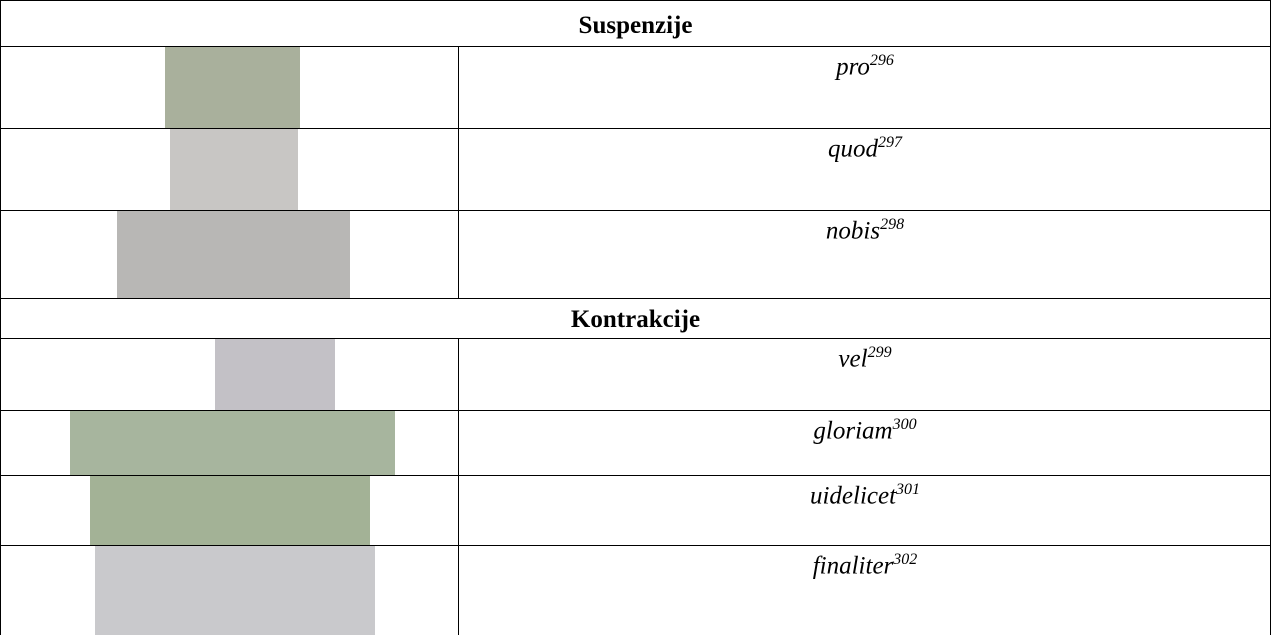 The height and width of the screenshot is (635, 1271). Describe the element at coordinates (865, 148) in the screenshot. I see `term: quod297` at that location.